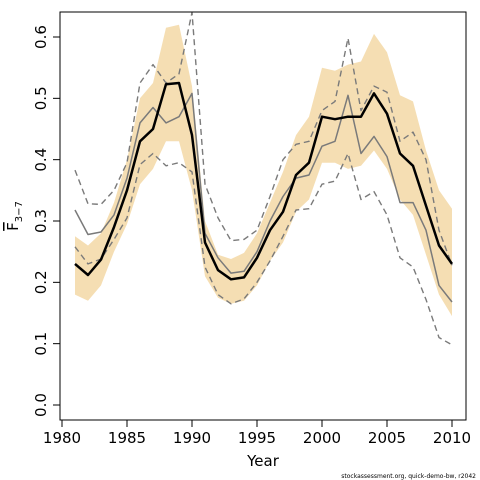 This screenshot has width=480, height=480. What do you see at coordinates (192, 438) in the screenshot?
I see `x-tick-label-1990: 1990` at bounding box center [192, 438].